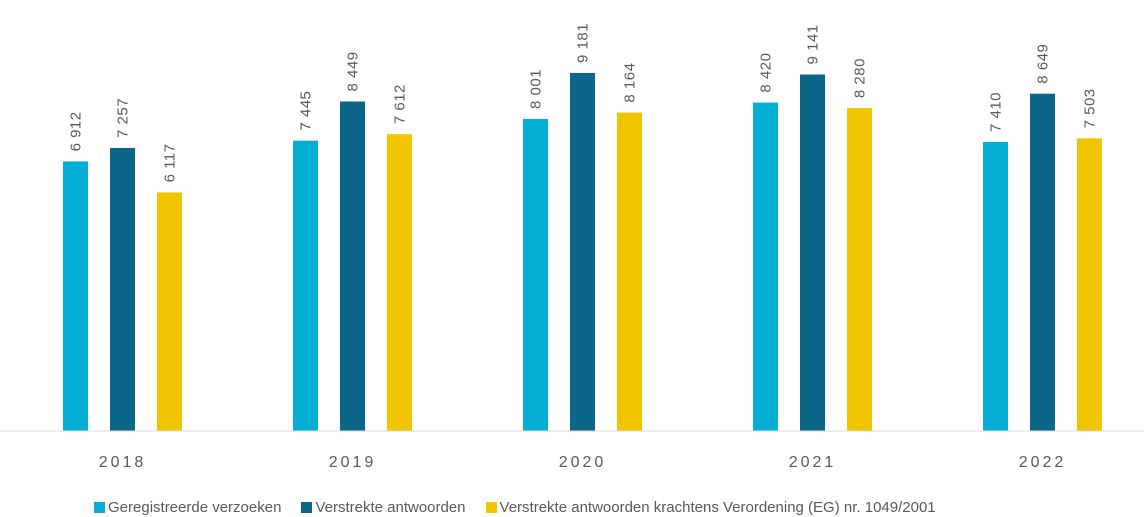  What do you see at coordinates (353, 71) in the screenshot?
I see `data-label-2019-verstrekte-antwoorden: 8 449` at bounding box center [353, 71].